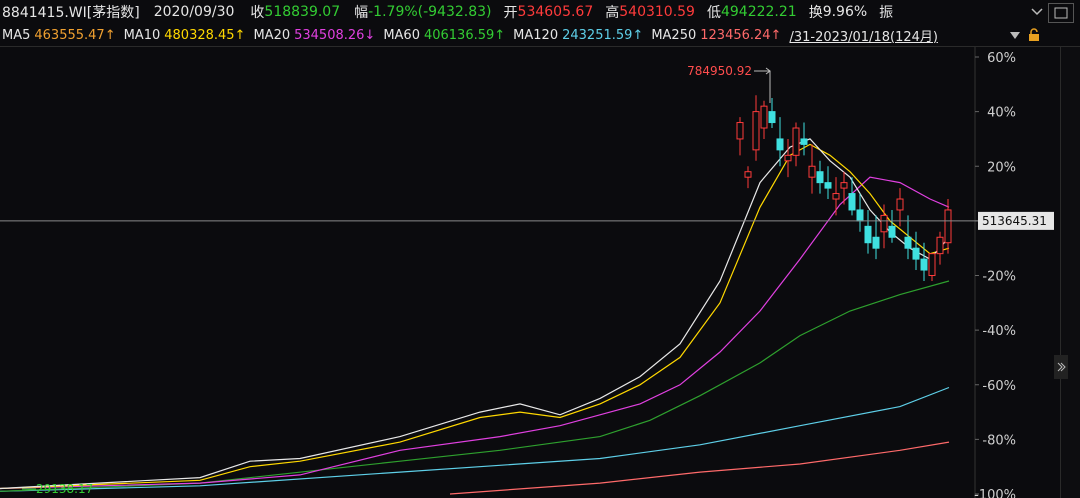  Describe the element at coordinates (999, 440) in the screenshot. I see `y-tick-label: -80%` at that location.